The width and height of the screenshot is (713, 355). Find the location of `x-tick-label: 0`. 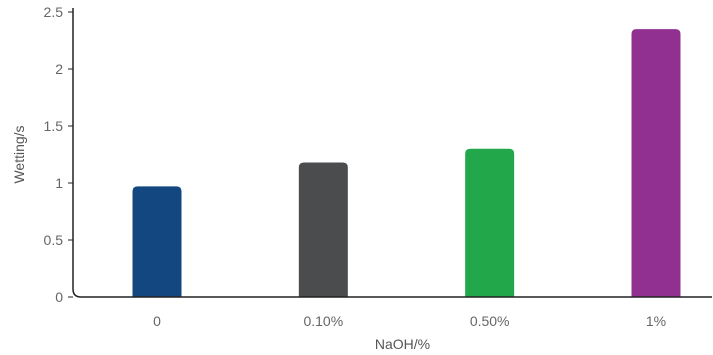

x-tick-label: 0 is located at coordinates (157, 321).